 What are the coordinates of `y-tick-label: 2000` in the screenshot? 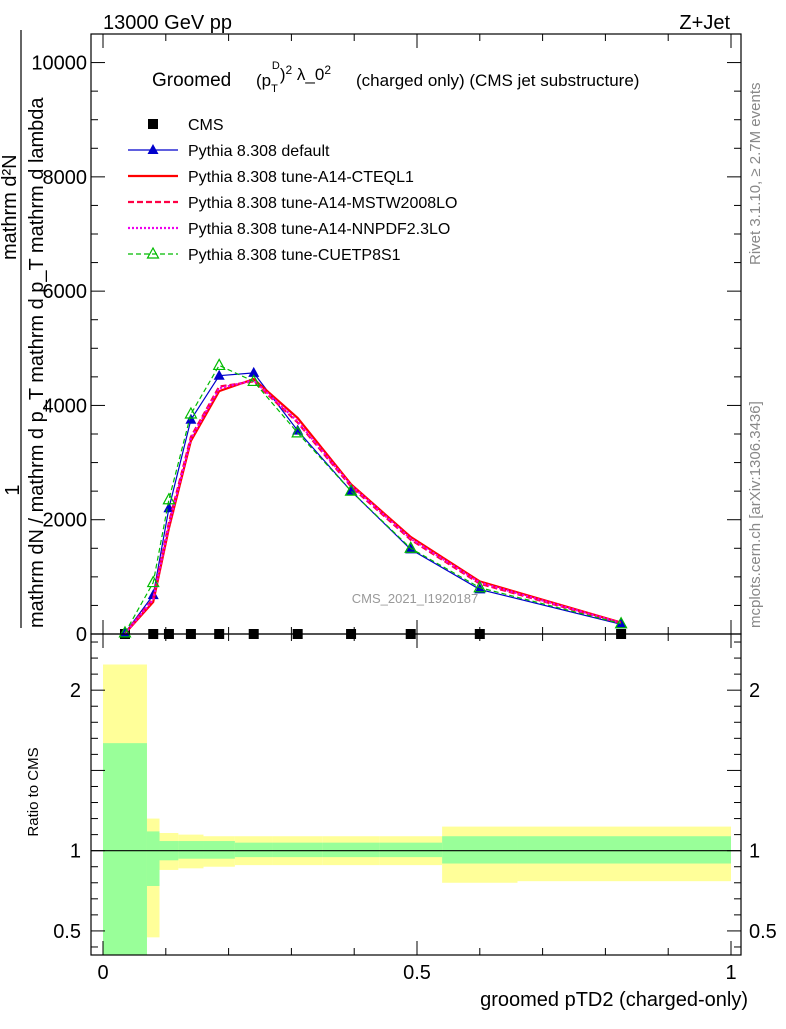 It's located at (65, 521).